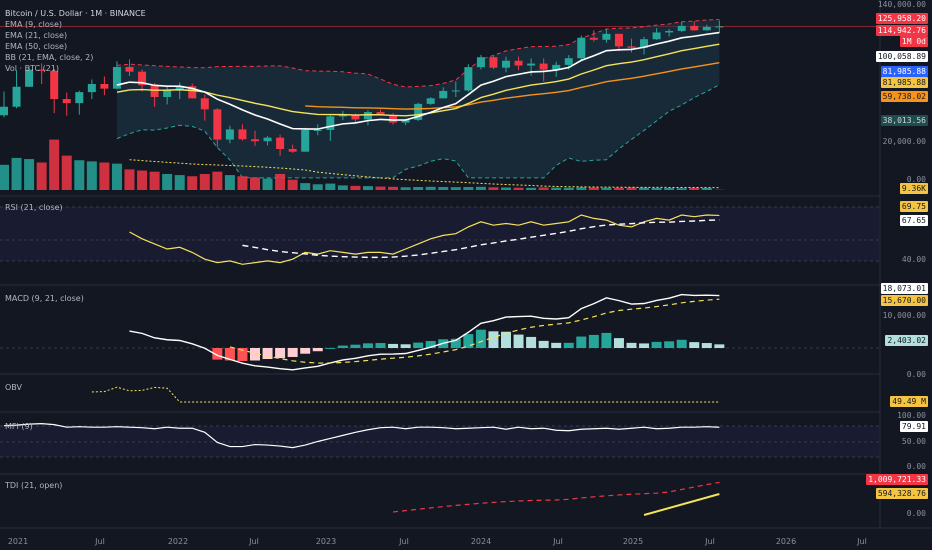 The image size is (932, 550). I want to click on tdi-yellow-line, so click(681, 504).